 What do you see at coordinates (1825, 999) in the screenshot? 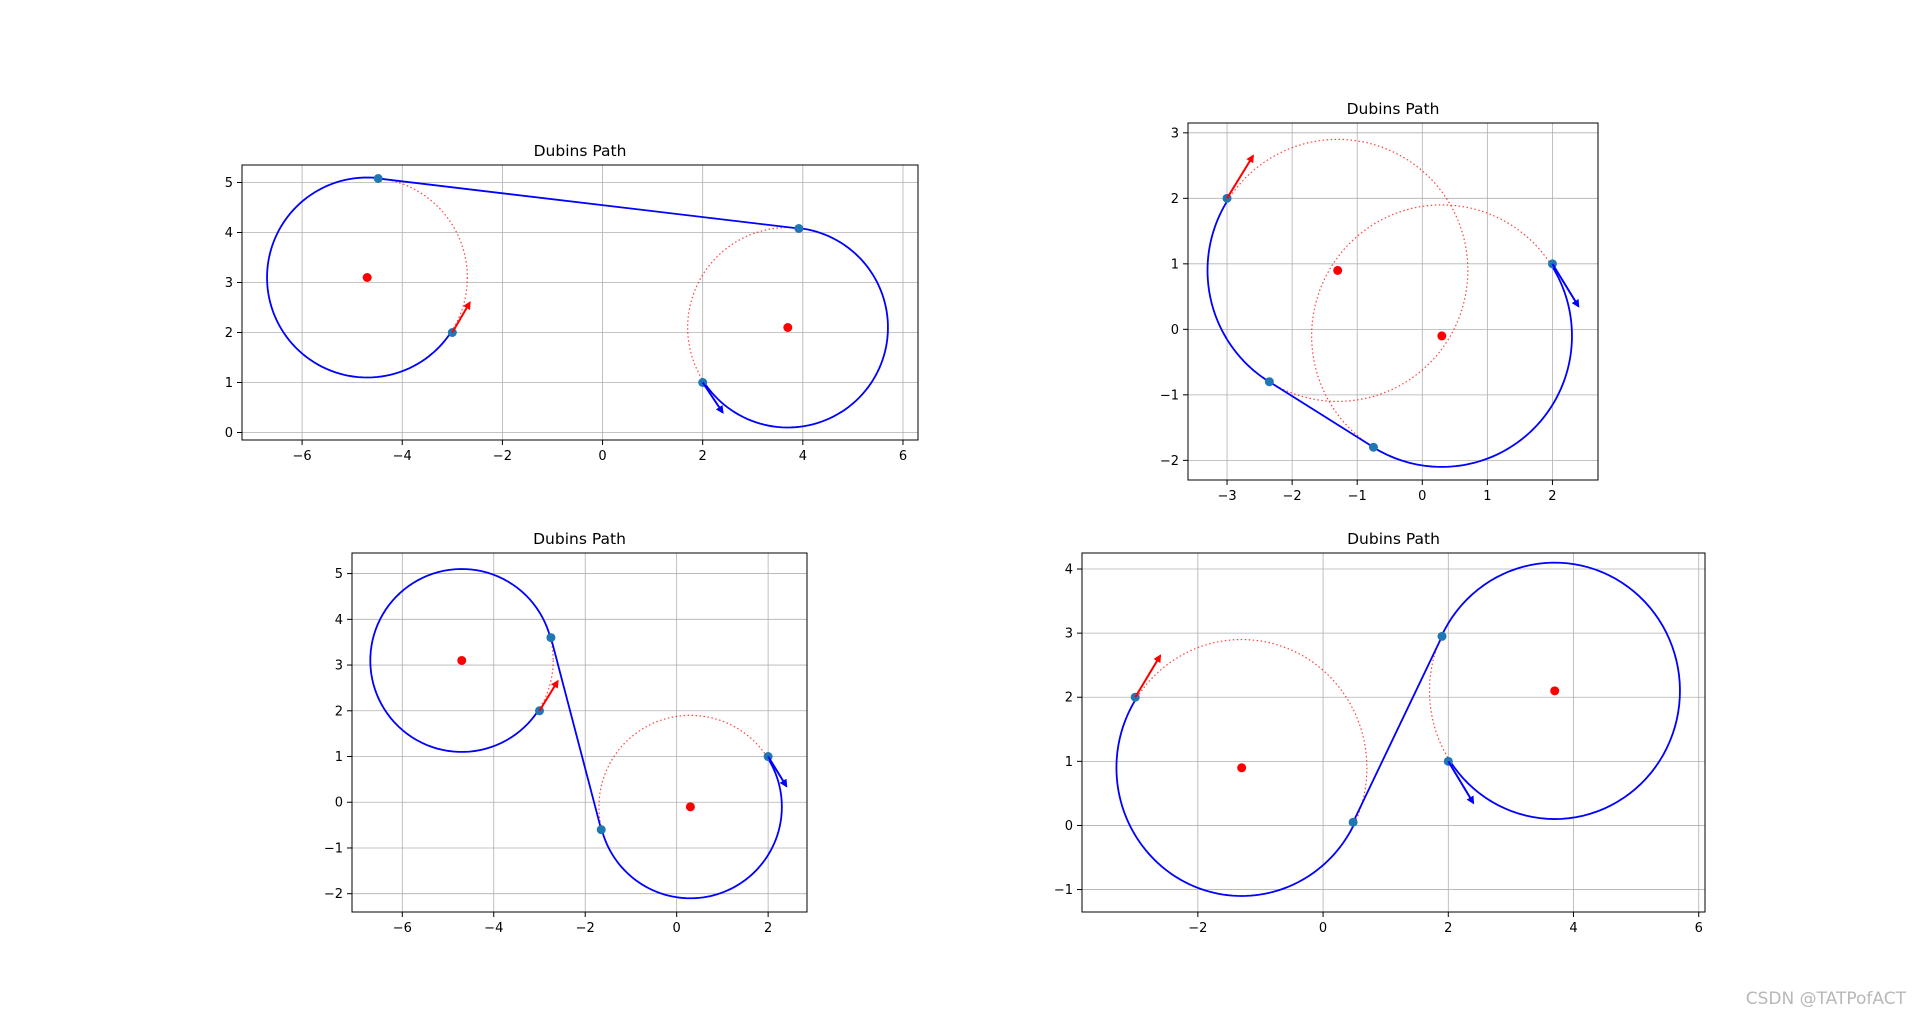
I see `watermark: CSDN @TATPofACT` at bounding box center [1825, 999].